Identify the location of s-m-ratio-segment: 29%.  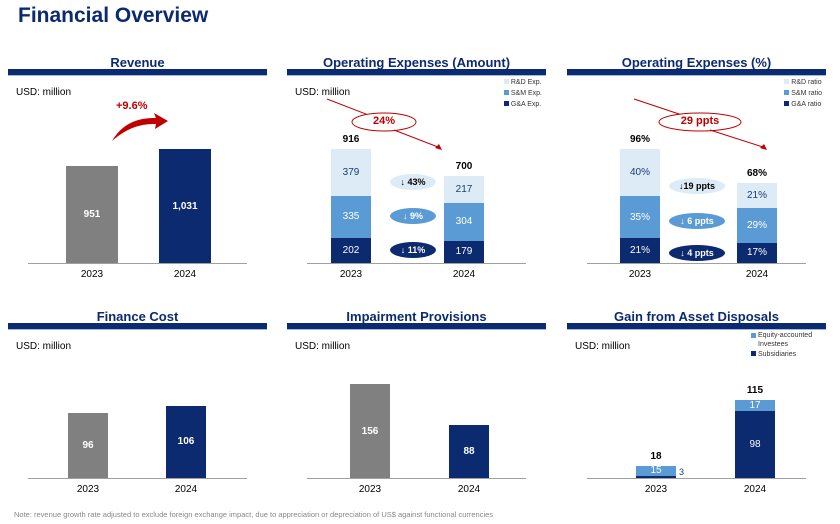
(757, 225).